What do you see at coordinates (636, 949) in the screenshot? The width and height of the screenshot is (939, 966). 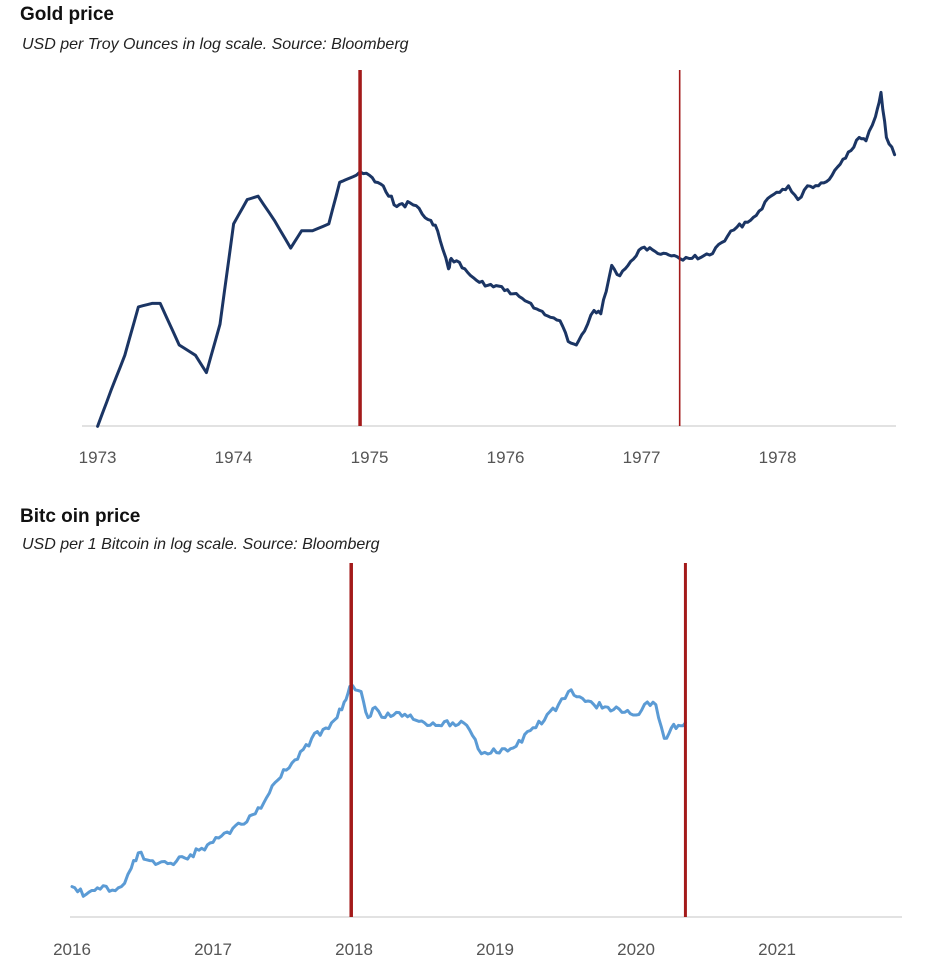 I see `x-tick-label-2020: 2020` at bounding box center [636, 949].